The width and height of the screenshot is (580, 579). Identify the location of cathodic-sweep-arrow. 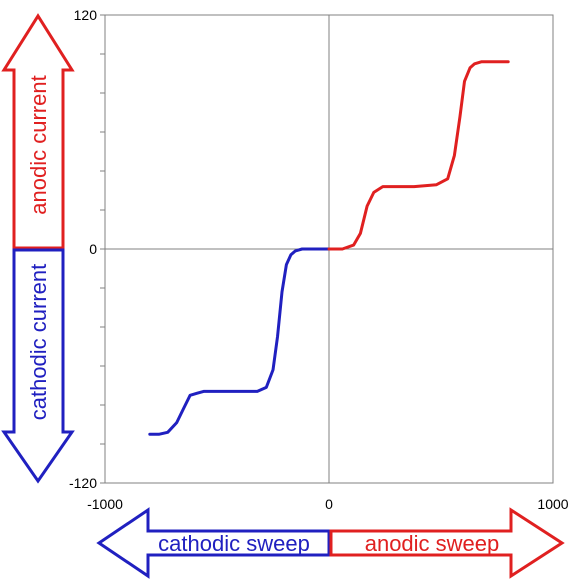
(213, 543).